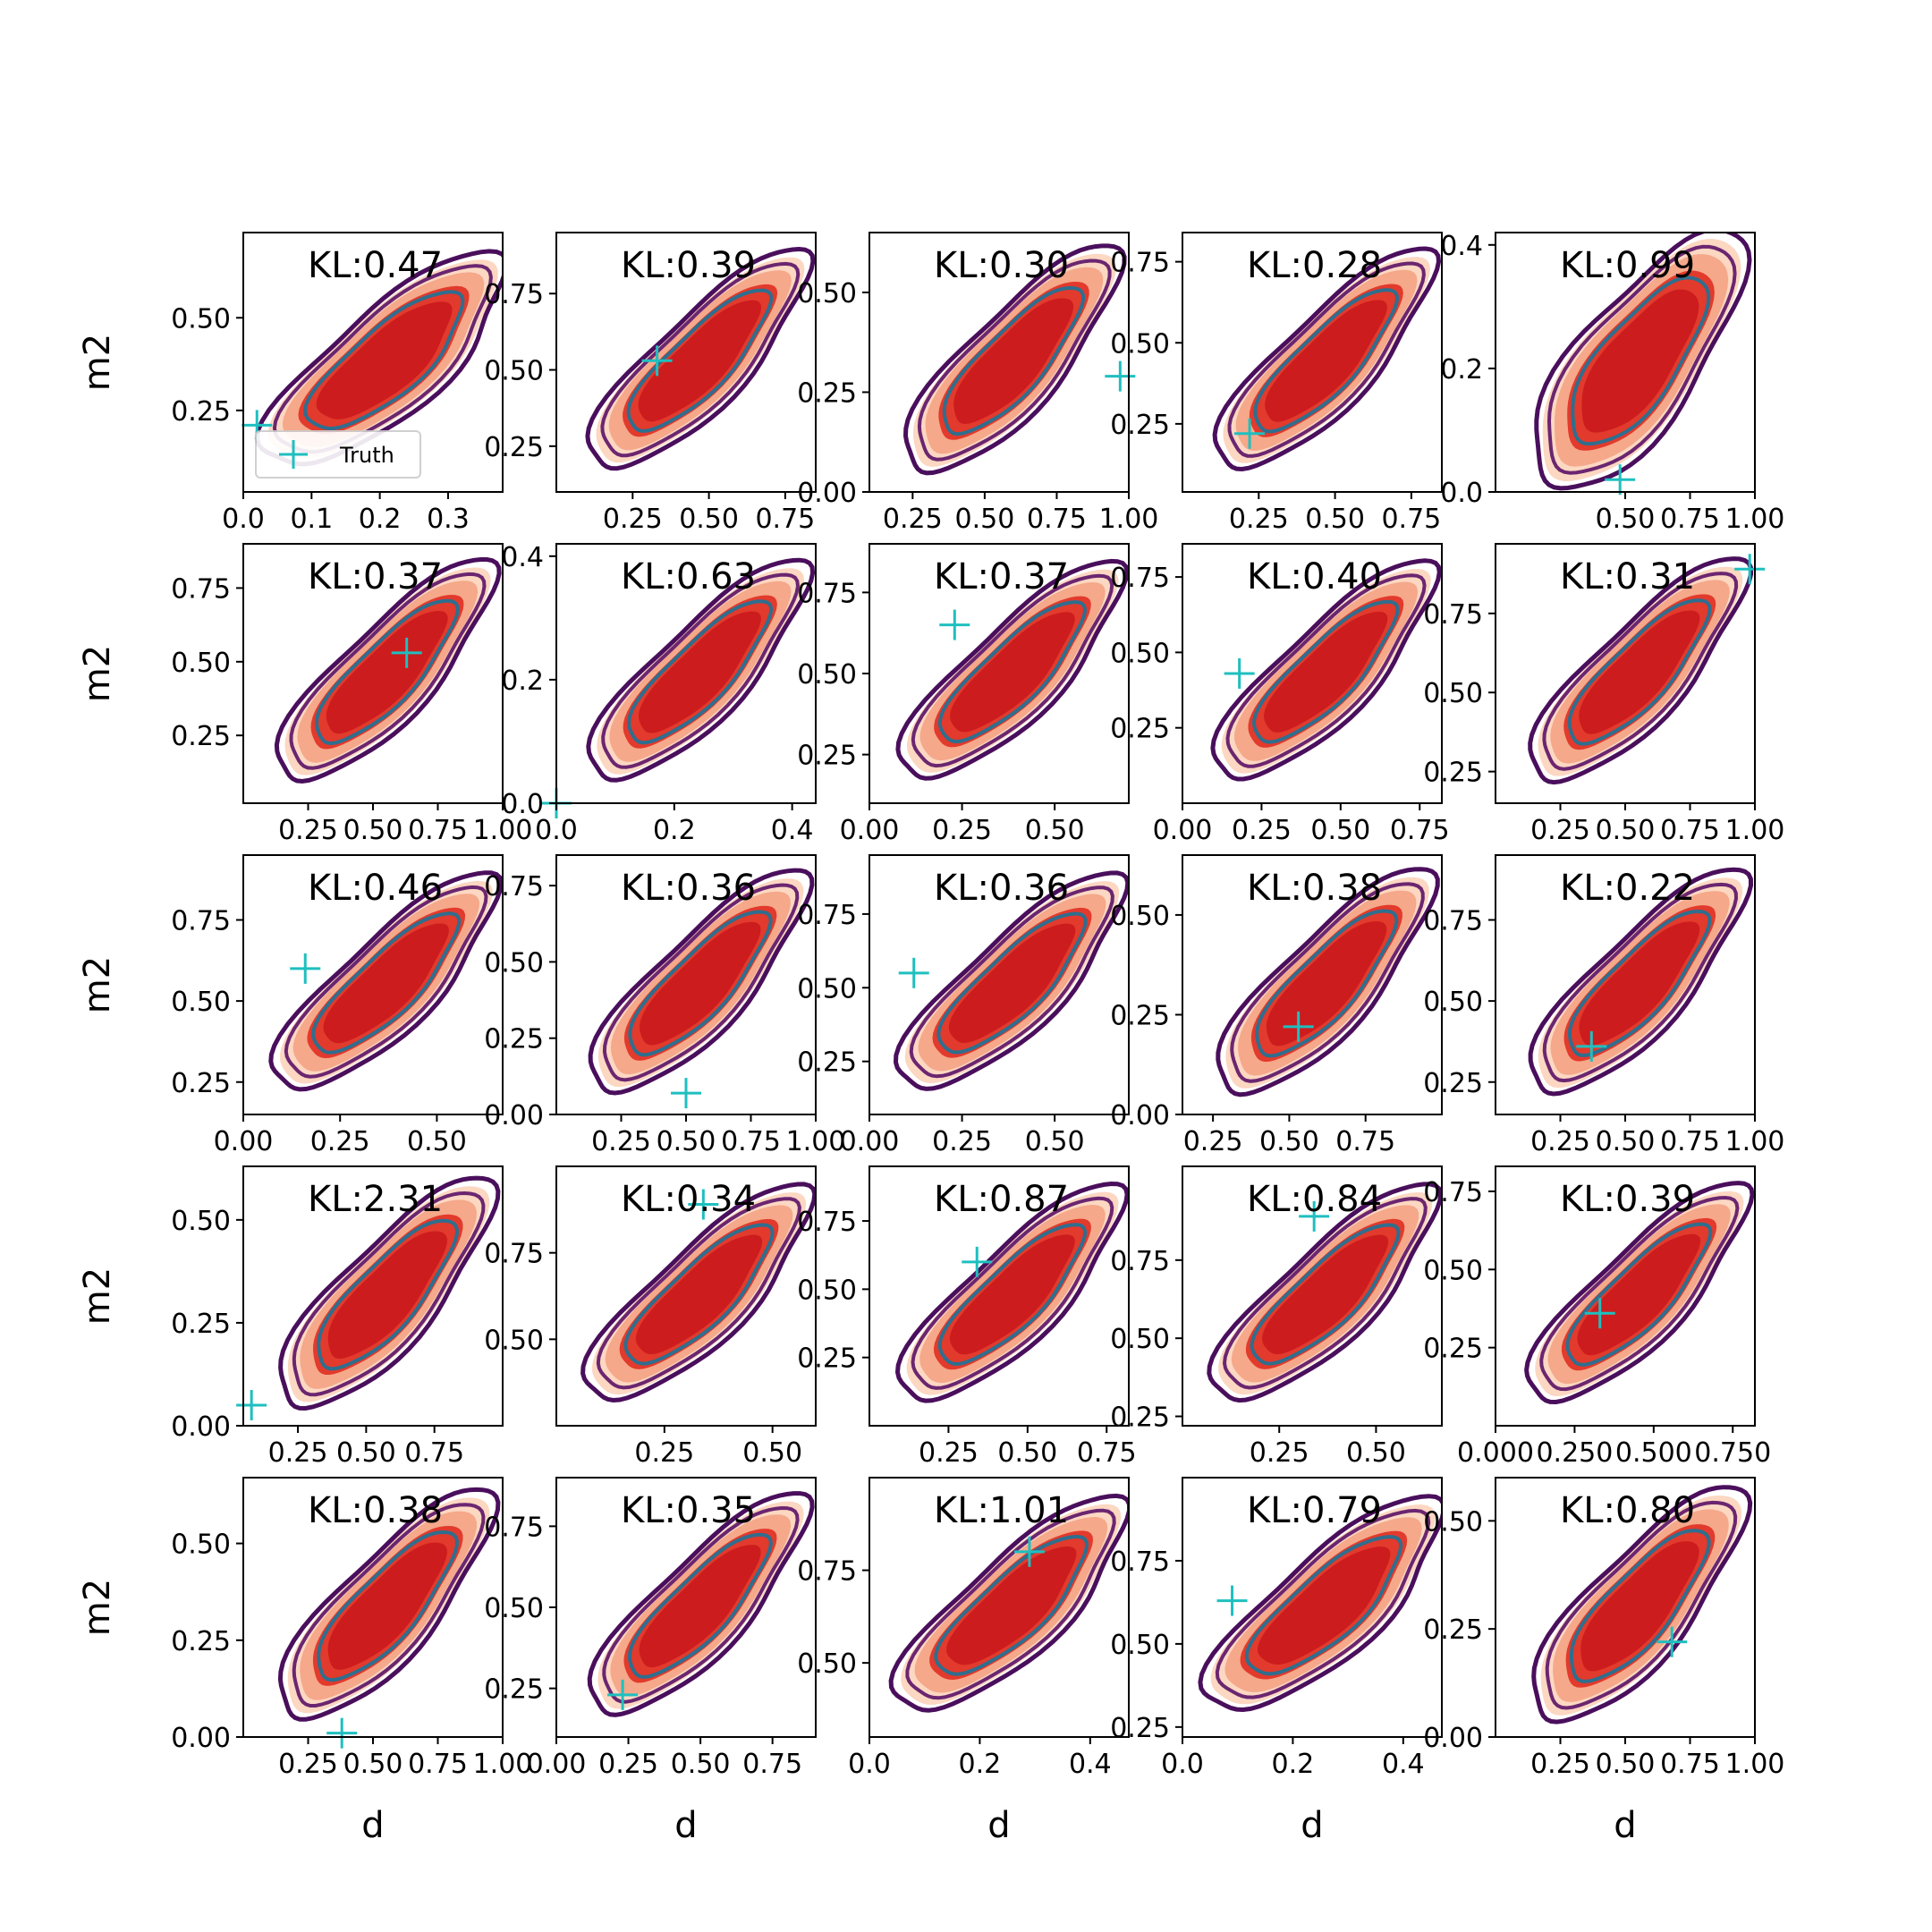 This screenshot has height=1932, width=1932. What do you see at coordinates (448, 519) in the screenshot?
I see `x-tick-label: 0.3` at bounding box center [448, 519].